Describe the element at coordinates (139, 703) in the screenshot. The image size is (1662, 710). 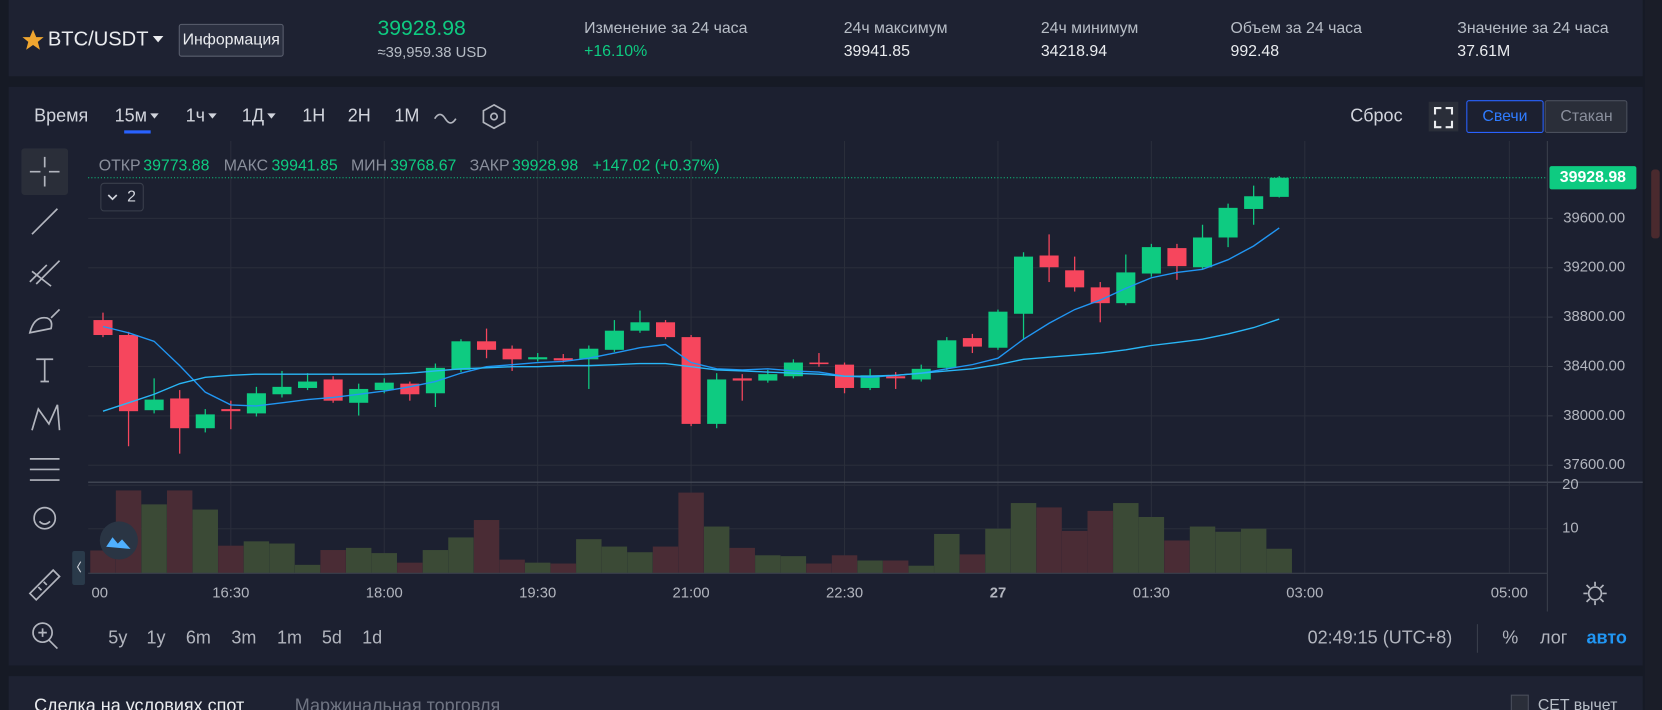
I see `tab-spot: Сделка на условиях спот` at that location.